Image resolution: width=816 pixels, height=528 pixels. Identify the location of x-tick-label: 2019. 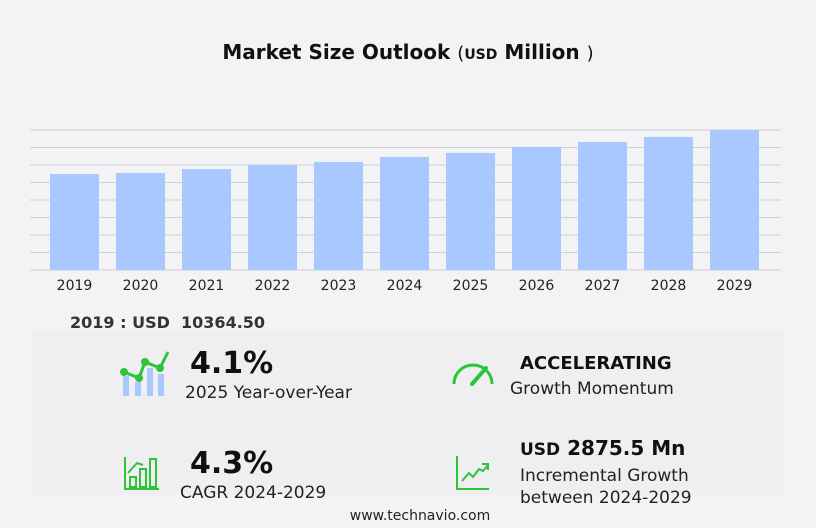
(75, 286).